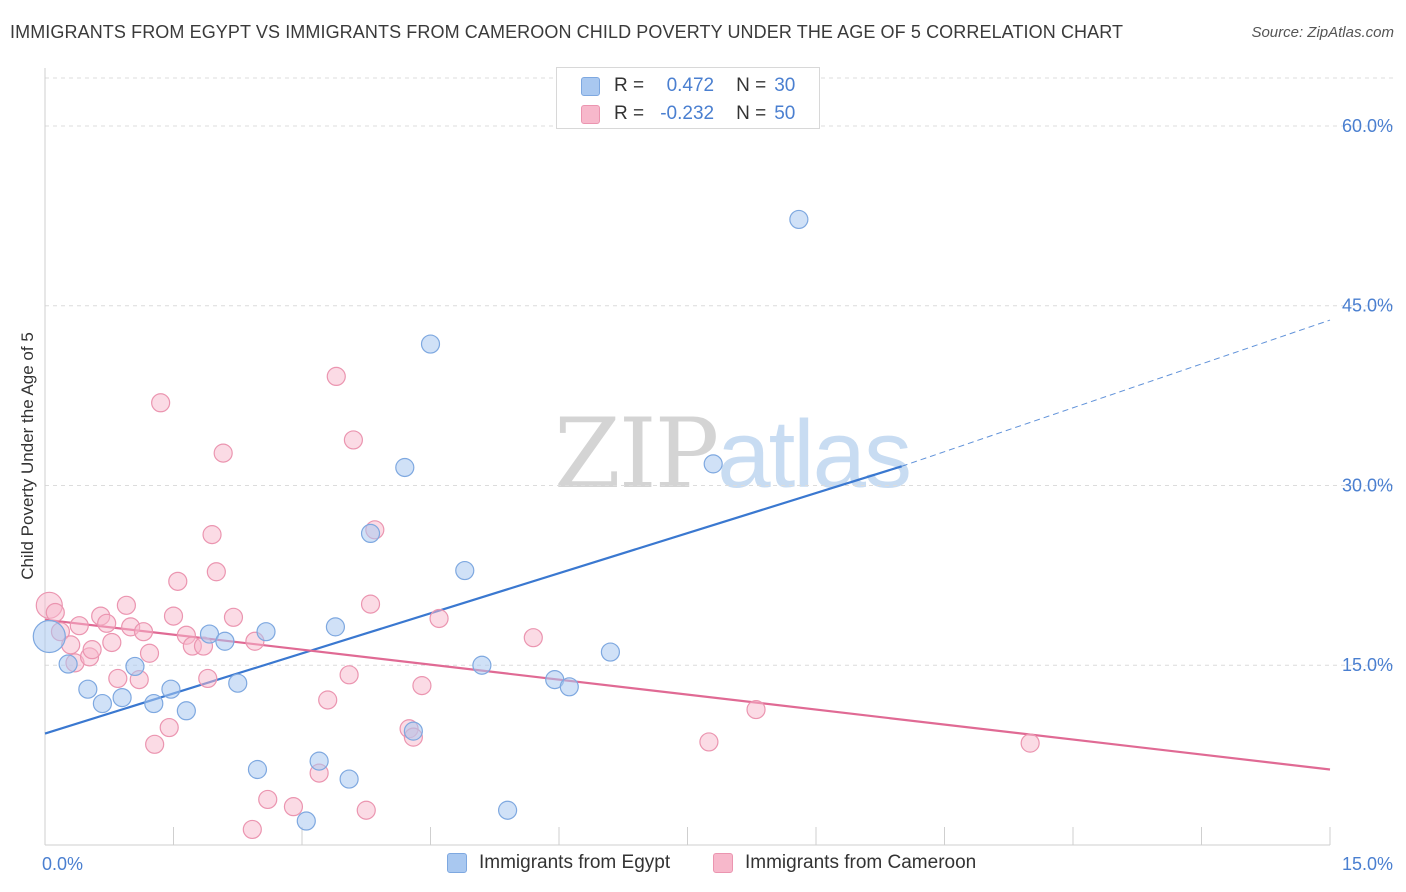 This screenshot has width=1406, height=892. What do you see at coordinates (1322, 32) in the screenshot?
I see `source-credit: Source: ZipAtlas.com` at bounding box center [1322, 32].